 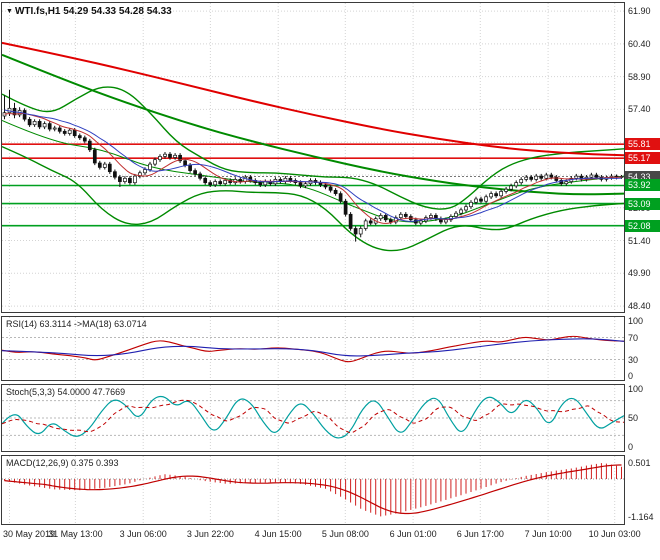 What do you see at coordinates (143, 534) in the screenshot?
I see `x-axis-tick: 3 Jun 06:00` at bounding box center [143, 534].